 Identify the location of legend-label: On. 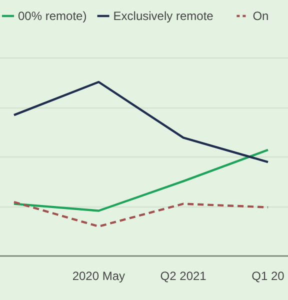
(260, 16).